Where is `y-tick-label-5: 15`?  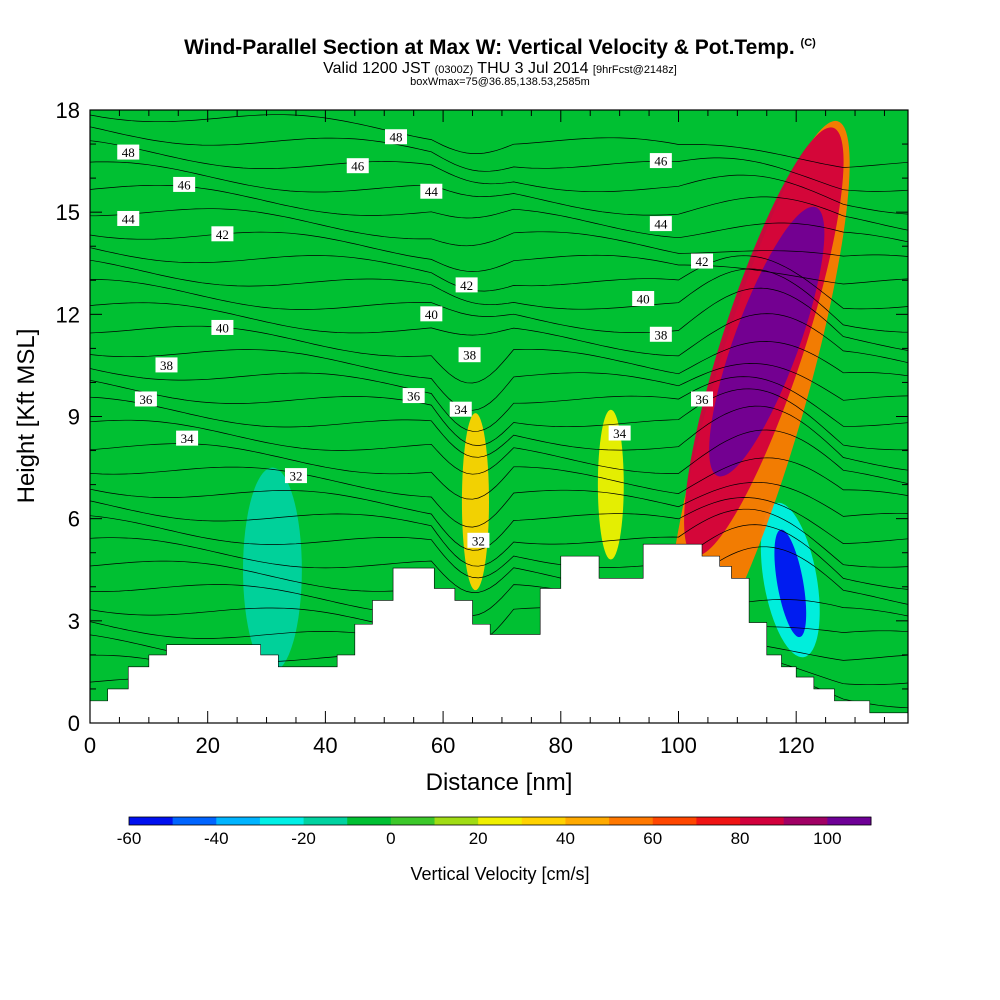 y-tick-label-5: 15 is located at coordinates (68, 212).